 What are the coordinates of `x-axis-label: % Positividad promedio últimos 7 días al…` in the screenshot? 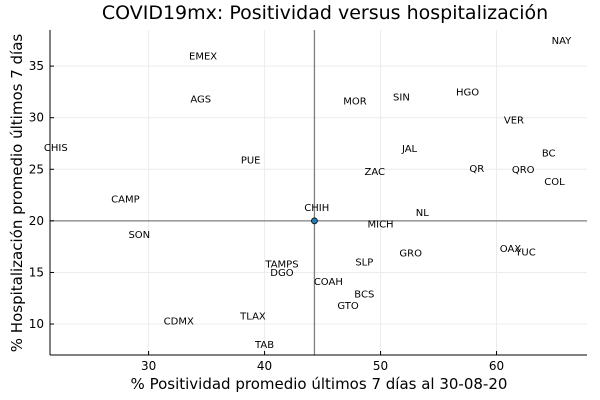 It's located at (319, 384).